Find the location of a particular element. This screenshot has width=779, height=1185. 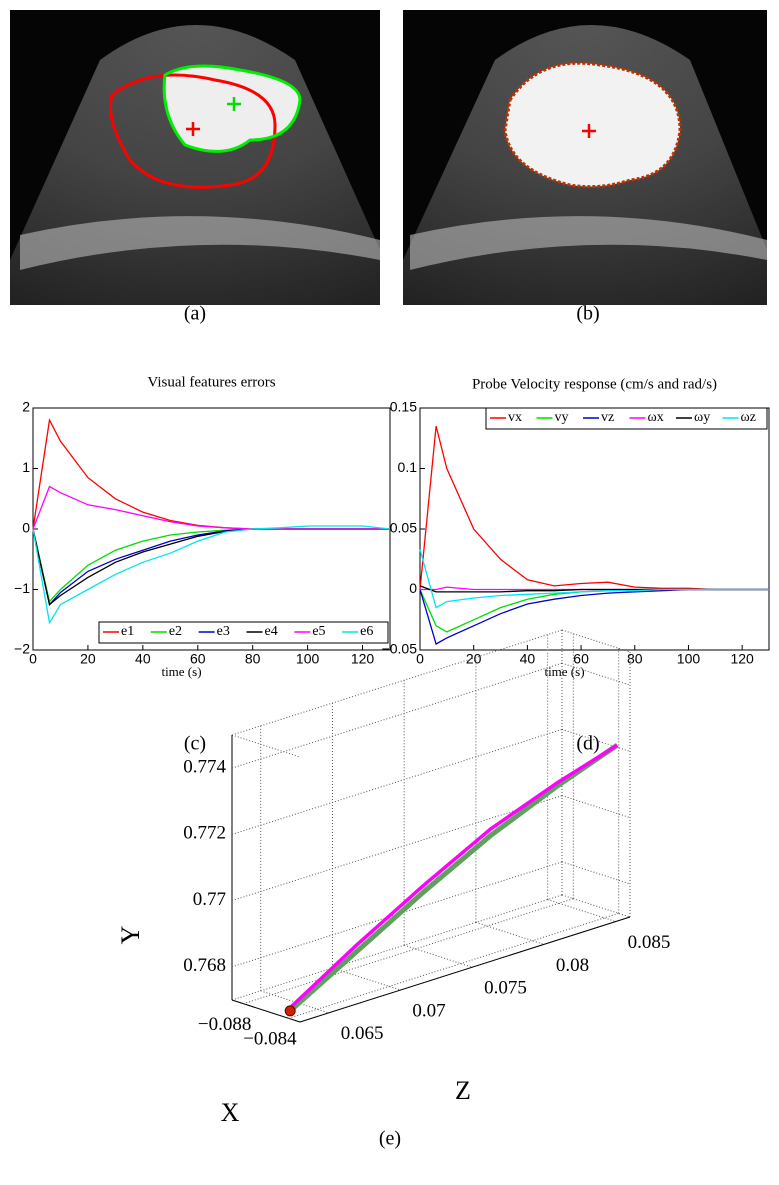

ultrasound-a is located at coordinates (195, 157).